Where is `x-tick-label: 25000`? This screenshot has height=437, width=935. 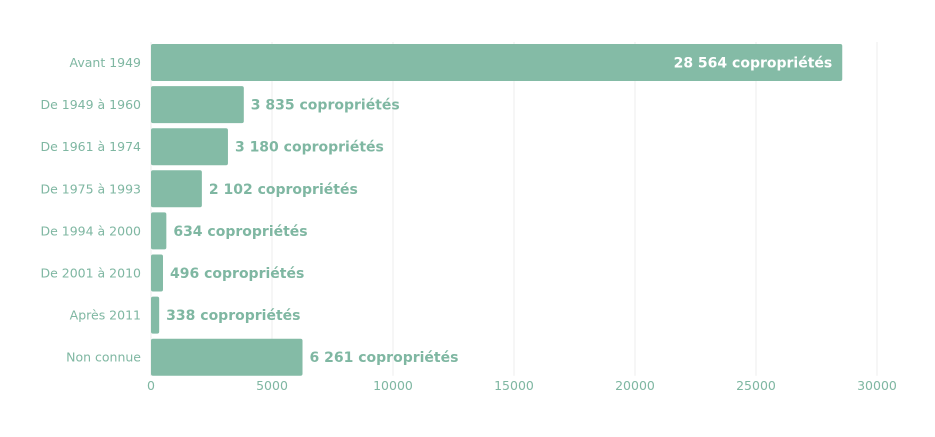 x-tick-label: 25000 is located at coordinates (756, 385).